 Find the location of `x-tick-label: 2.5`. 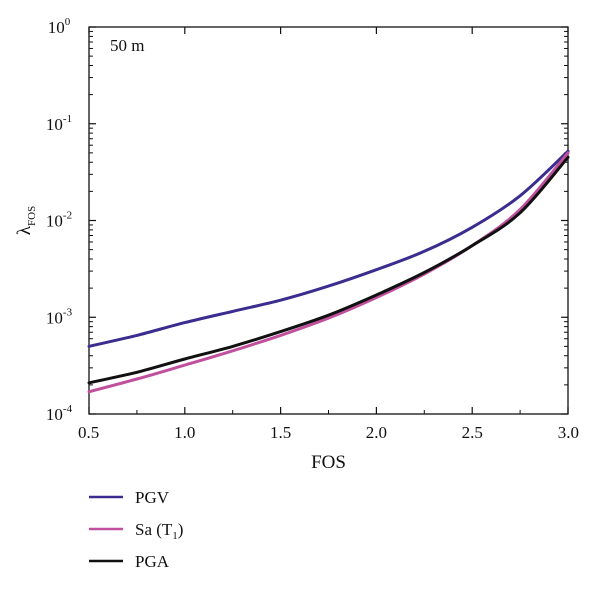

x-tick-label: 2.5 is located at coordinates (472, 432).